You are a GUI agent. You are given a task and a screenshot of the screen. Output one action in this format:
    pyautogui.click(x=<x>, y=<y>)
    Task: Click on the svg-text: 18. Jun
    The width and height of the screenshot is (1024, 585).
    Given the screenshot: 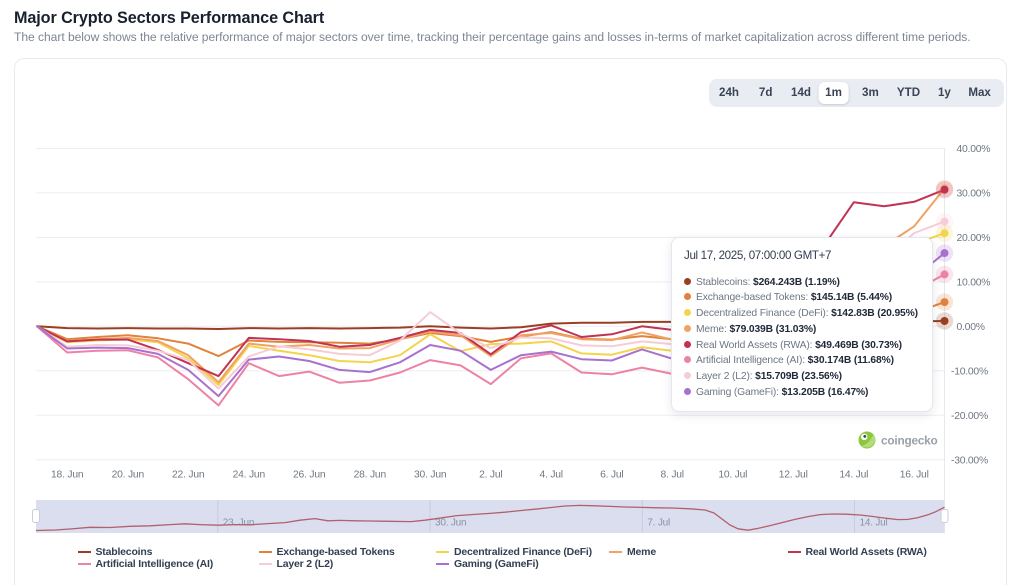 What is the action you would take?
    pyautogui.click(x=67, y=475)
    